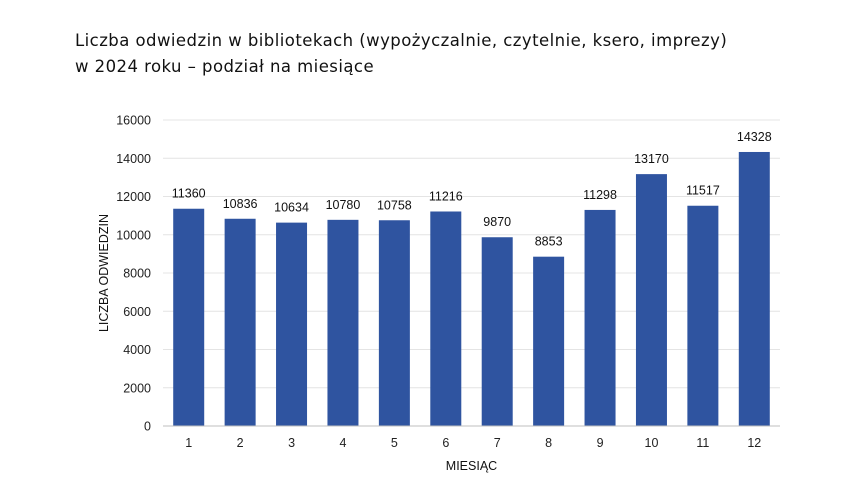  I want to click on data-label: 11216, so click(446, 196).